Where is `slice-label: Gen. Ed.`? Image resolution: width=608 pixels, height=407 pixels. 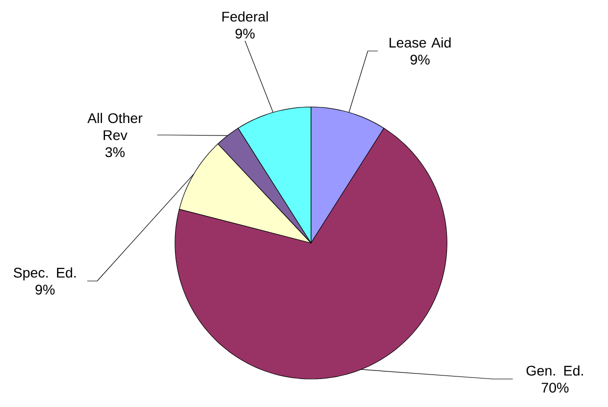
slice-label: Gen. Ed. is located at coordinates (554, 370).